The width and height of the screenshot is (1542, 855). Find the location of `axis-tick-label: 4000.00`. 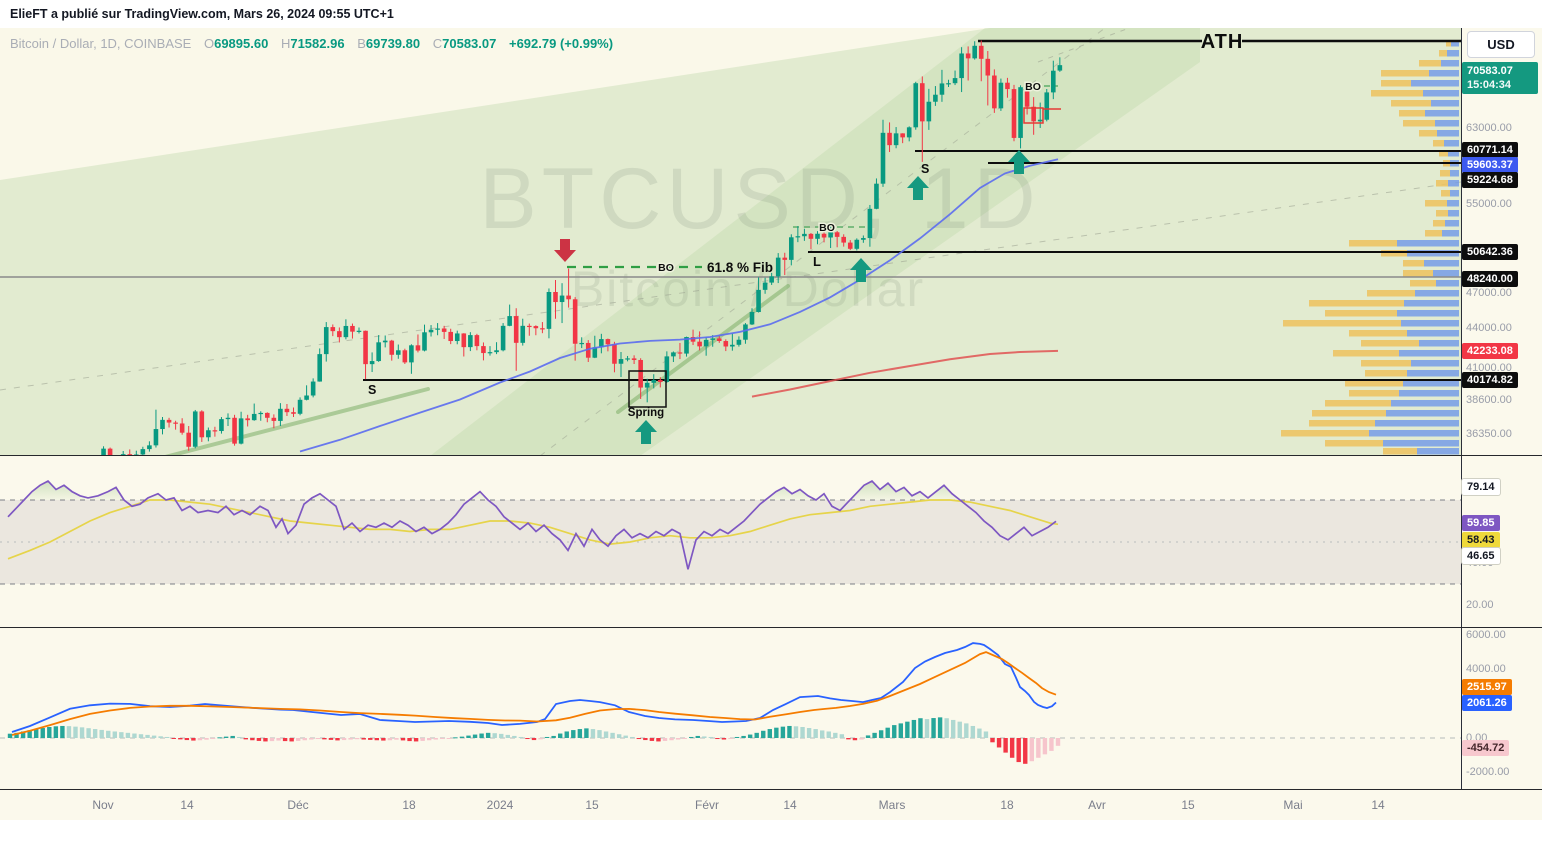

axis-tick-label: 4000.00 is located at coordinates (1486, 669).